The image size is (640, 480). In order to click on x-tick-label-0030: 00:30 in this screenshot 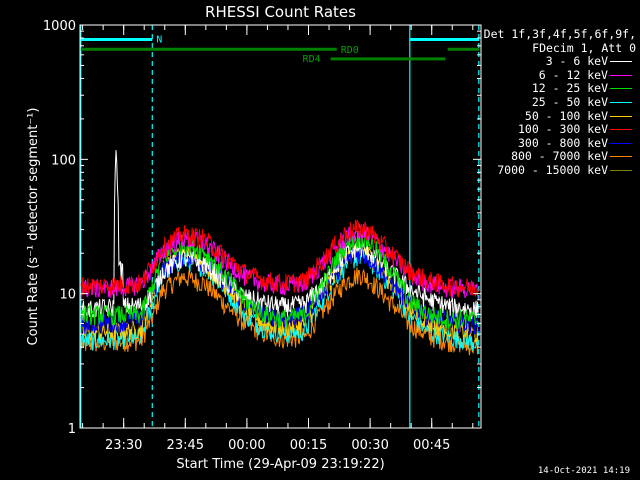, I will do `click(369, 445)`.